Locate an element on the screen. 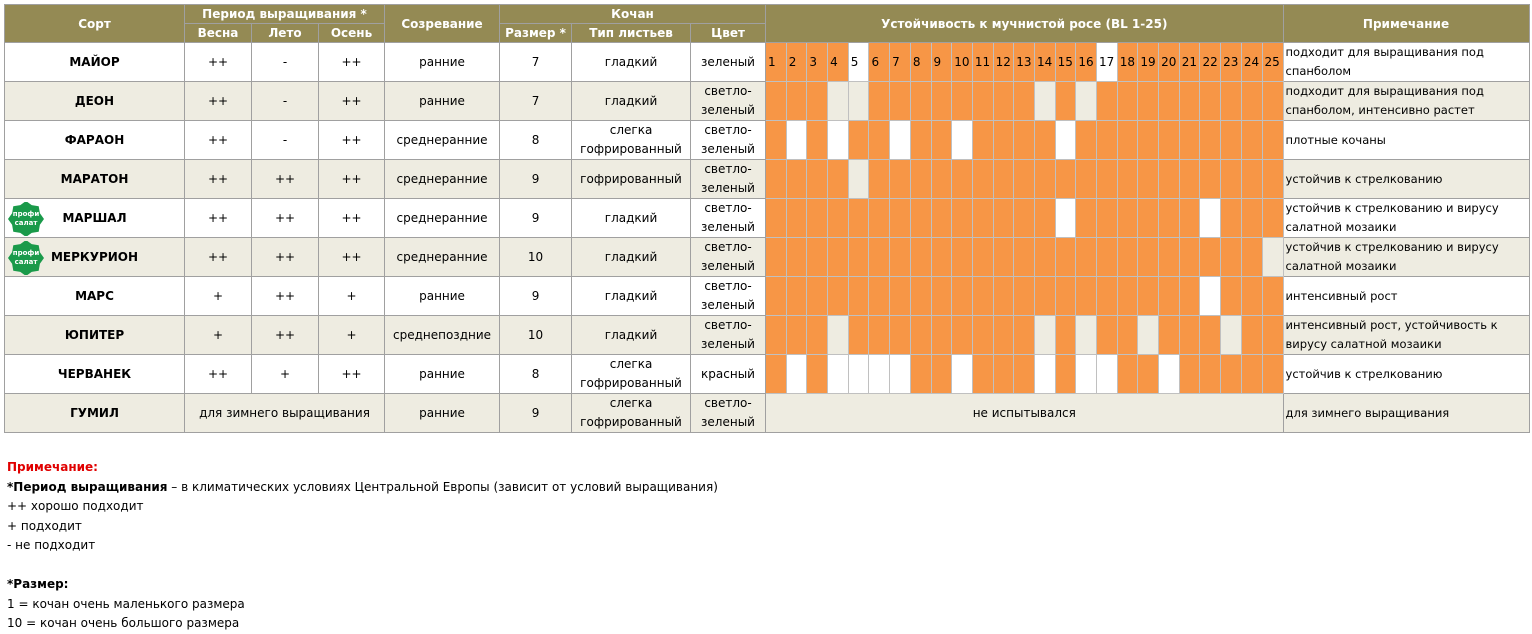 The image size is (1532, 634). variety-cell: профи салат МАРШАЛ is located at coordinates (94, 218).